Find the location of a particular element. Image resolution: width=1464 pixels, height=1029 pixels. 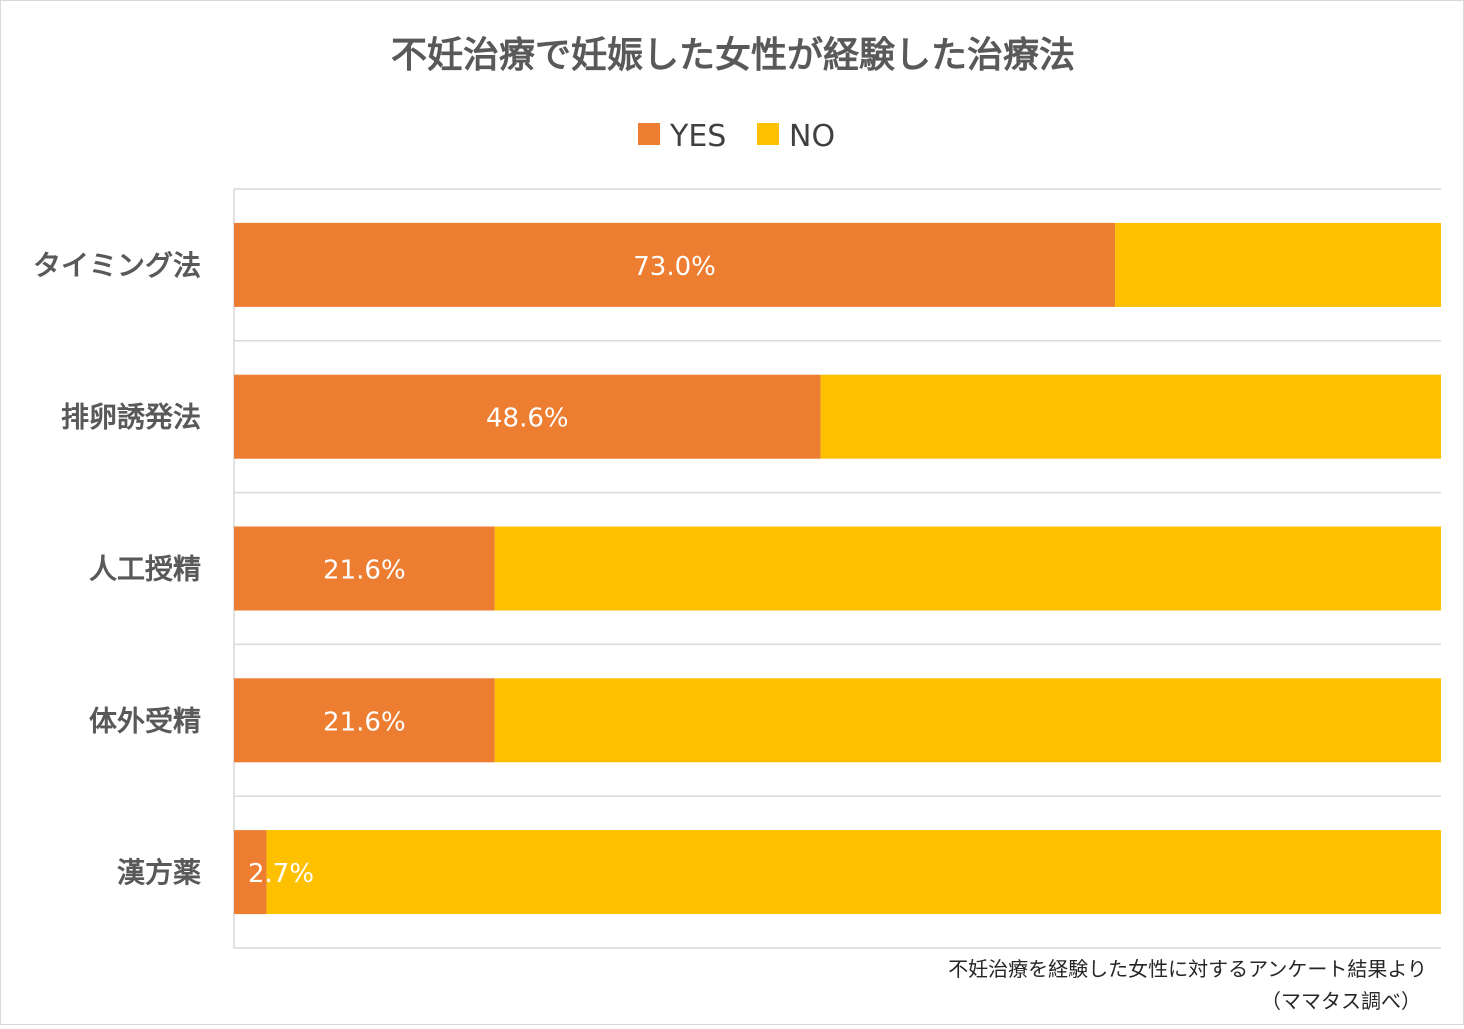

data-label-yes: 48.6% is located at coordinates (527, 419).